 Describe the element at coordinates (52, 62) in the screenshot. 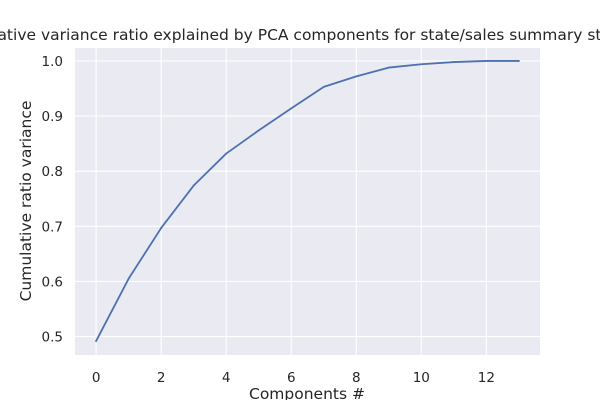

I see `y-tick-label: 1.0` at that location.